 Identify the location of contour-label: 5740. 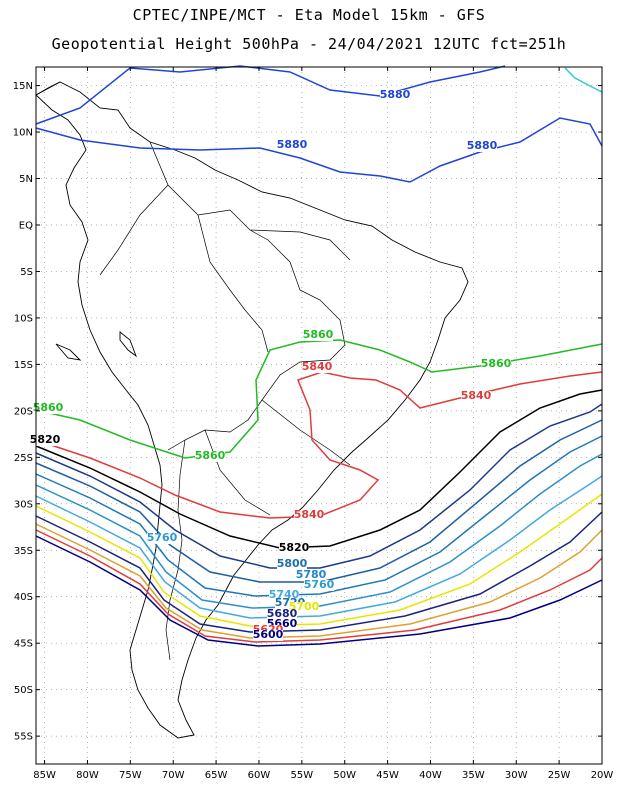
(284, 594).